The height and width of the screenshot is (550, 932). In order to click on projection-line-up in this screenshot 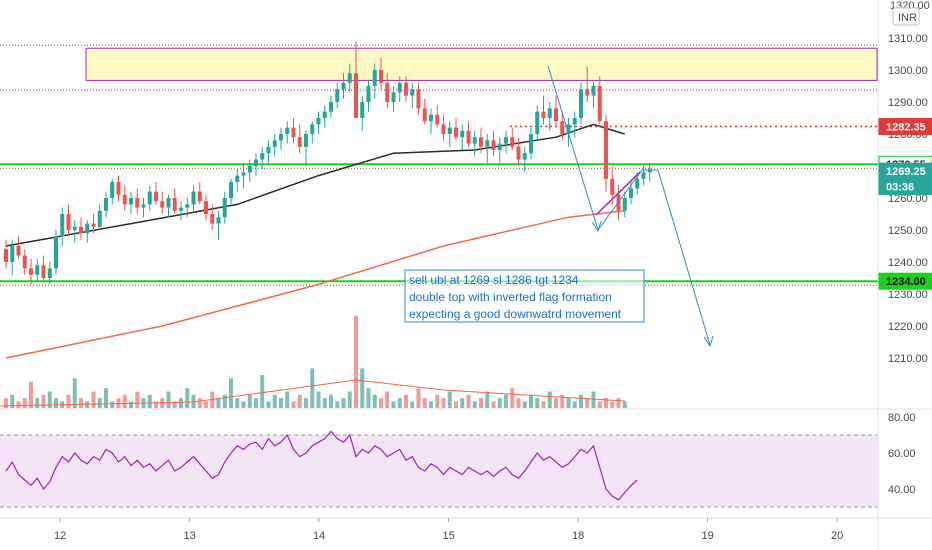, I will do `click(627, 200)`.